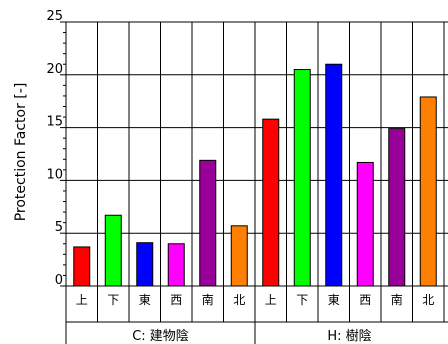 The width and height of the screenshot is (448, 344). What do you see at coordinates (54, 69) in the screenshot?
I see `y-tick-label: 20` at bounding box center [54, 69].